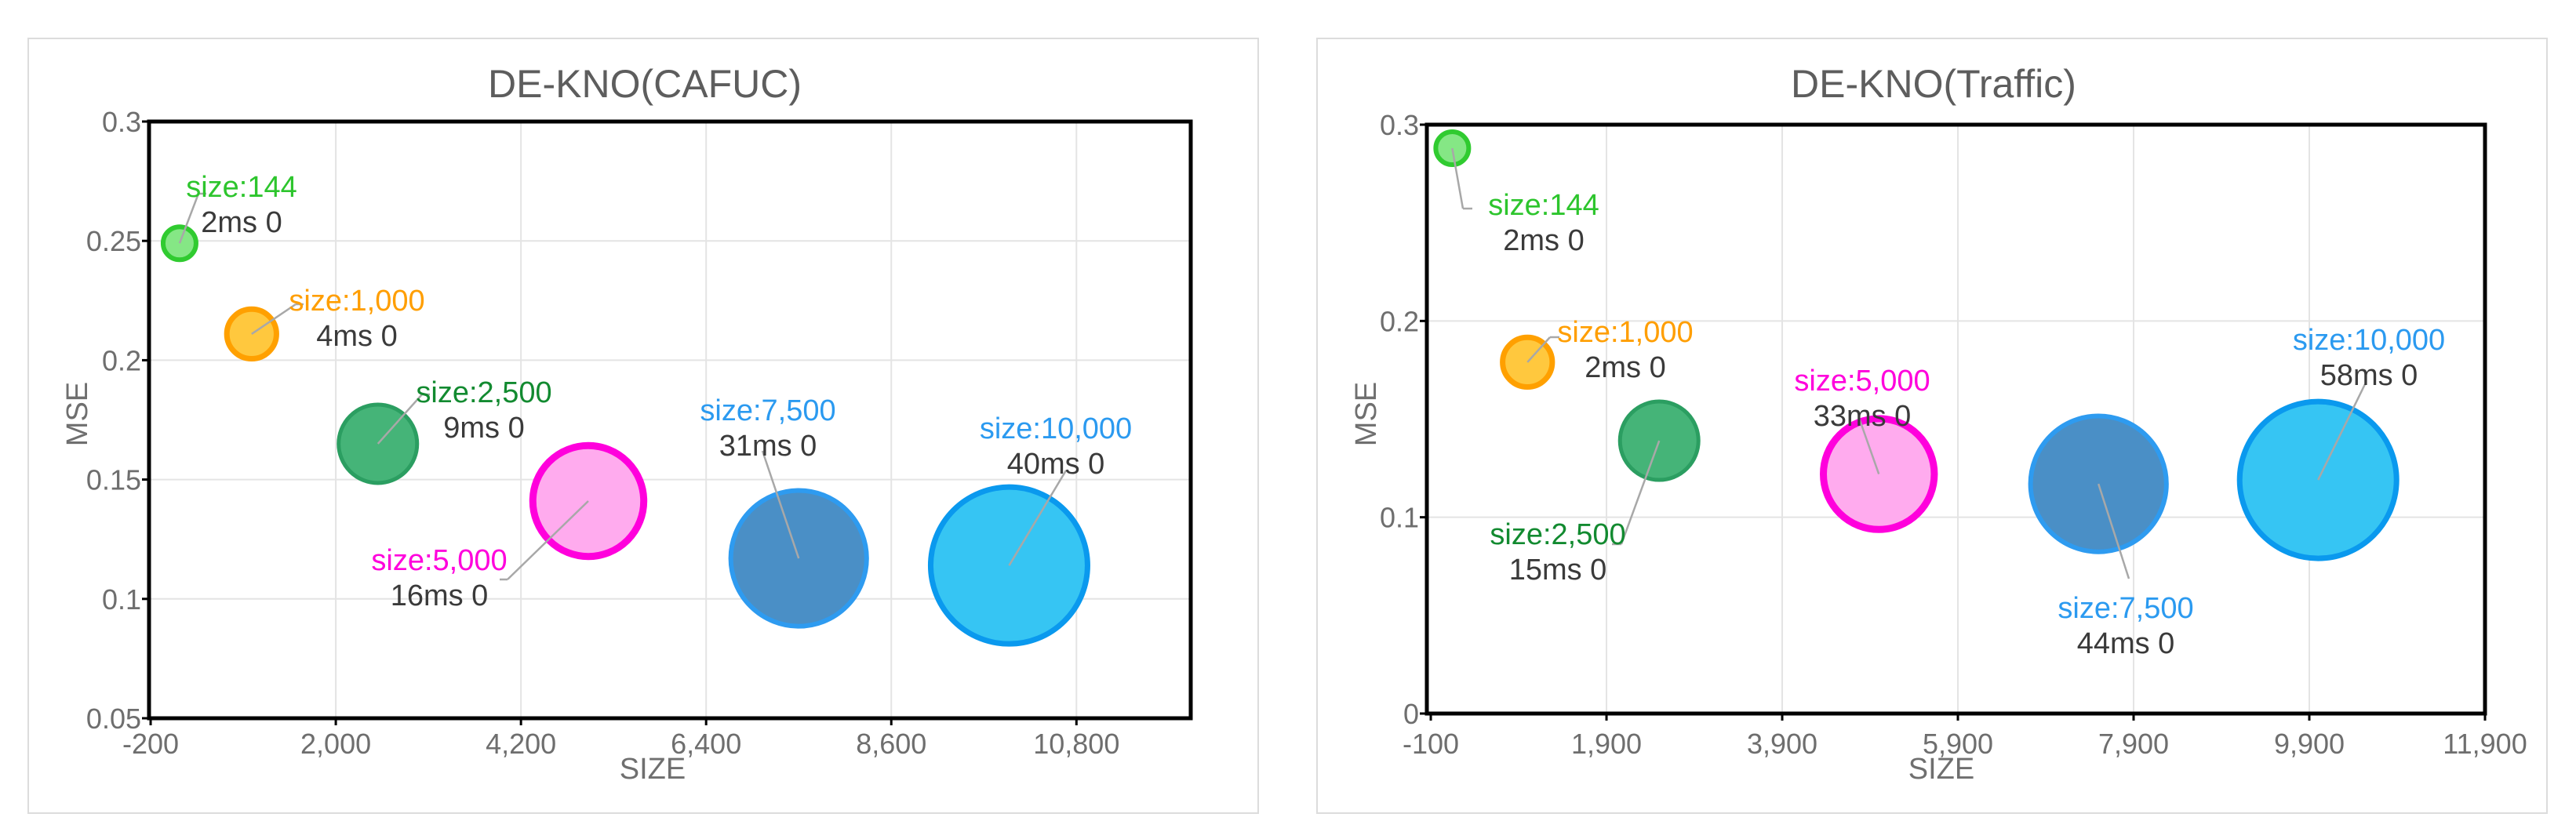 Image resolution: width=2576 pixels, height=839 pixels. What do you see at coordinates (440, 595) in the screenshot?
I see `bubble-time-label: 16ms 0` at bounding box center [440, 595].